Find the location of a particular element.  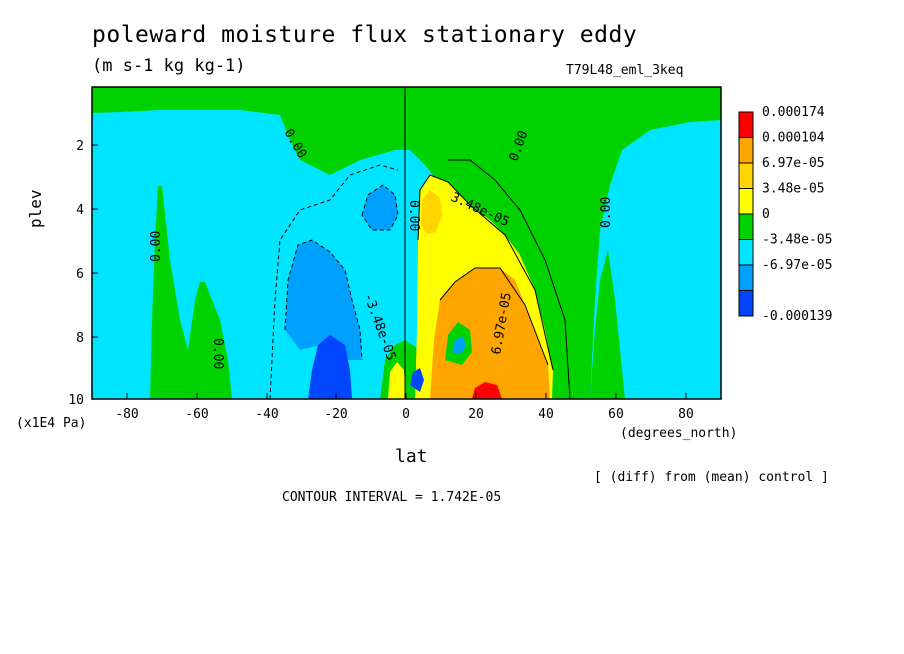

colorbar is located at coordinates (746, 214).